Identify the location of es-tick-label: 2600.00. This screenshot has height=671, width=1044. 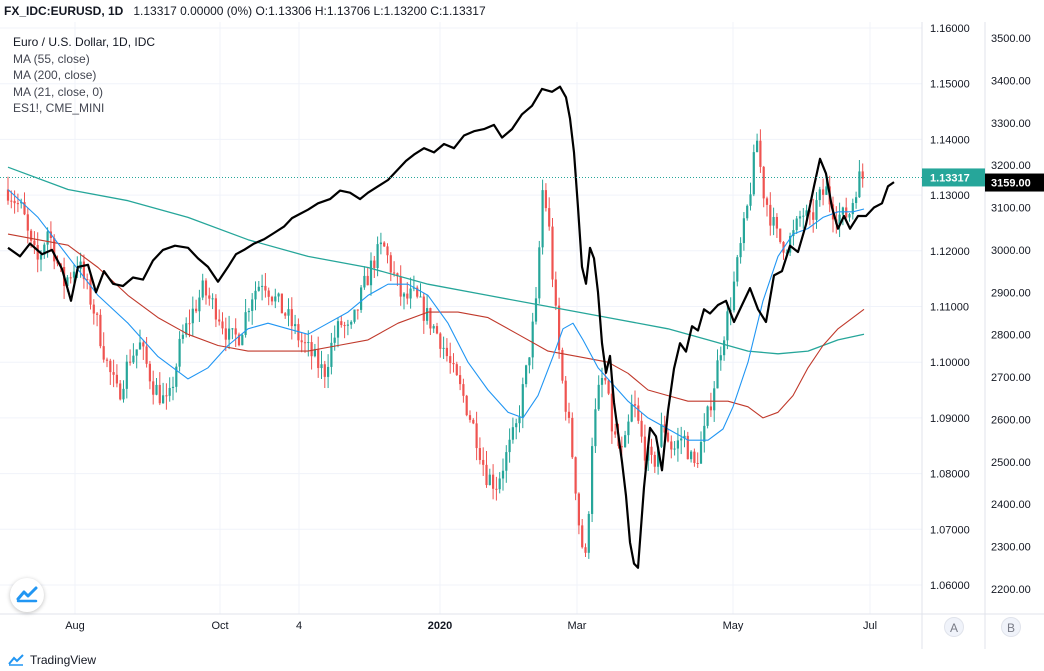
(1011, 420).